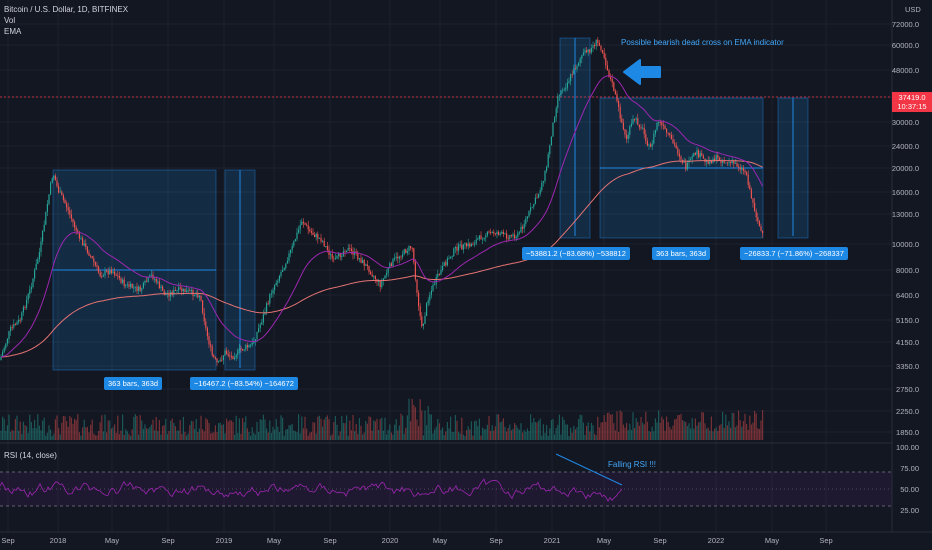  What do you see at coordinates (905, 70) in the screenshot?
I see `price-tick-label: 48000.0` at bounding box center [905, 70].